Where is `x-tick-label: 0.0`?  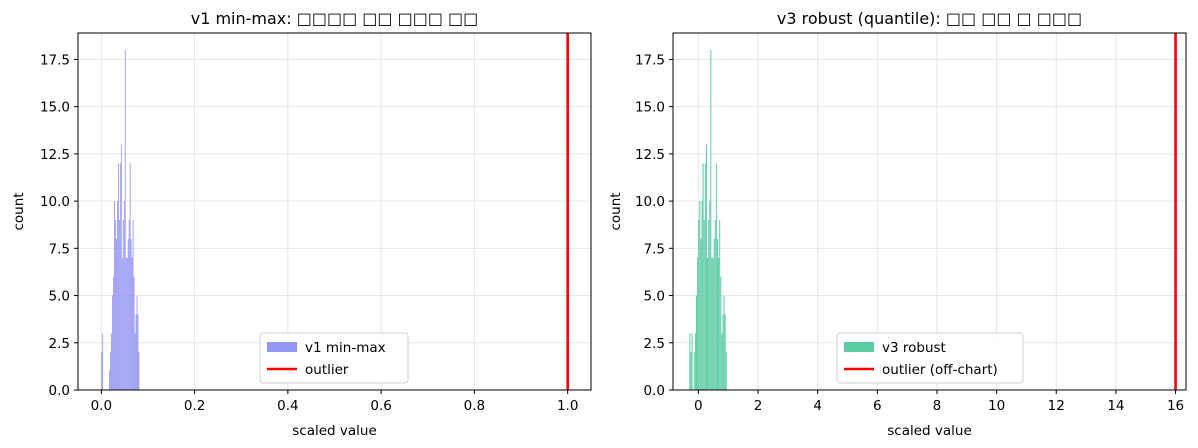
x-tick-label: 0.0 is located at coordinates (101, 406).